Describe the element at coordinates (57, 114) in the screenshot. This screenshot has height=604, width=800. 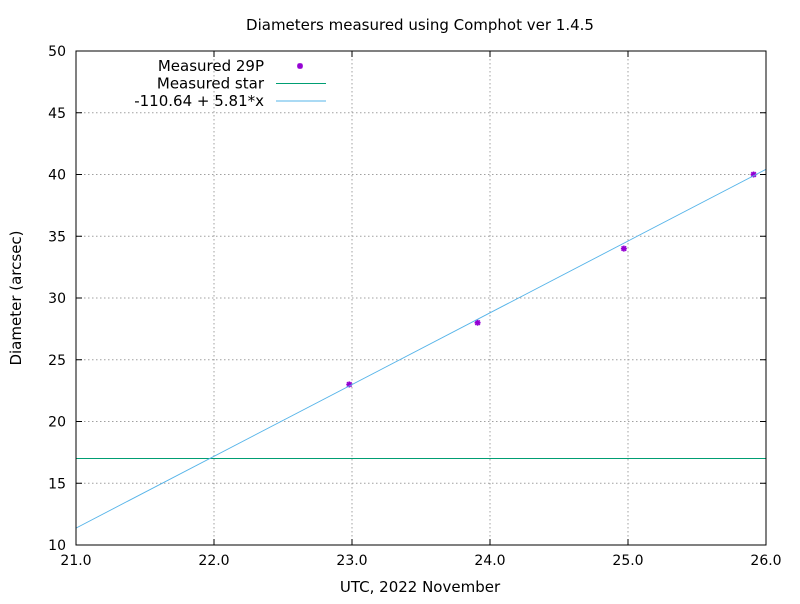
I see `y-tick-label: 45` at that location.